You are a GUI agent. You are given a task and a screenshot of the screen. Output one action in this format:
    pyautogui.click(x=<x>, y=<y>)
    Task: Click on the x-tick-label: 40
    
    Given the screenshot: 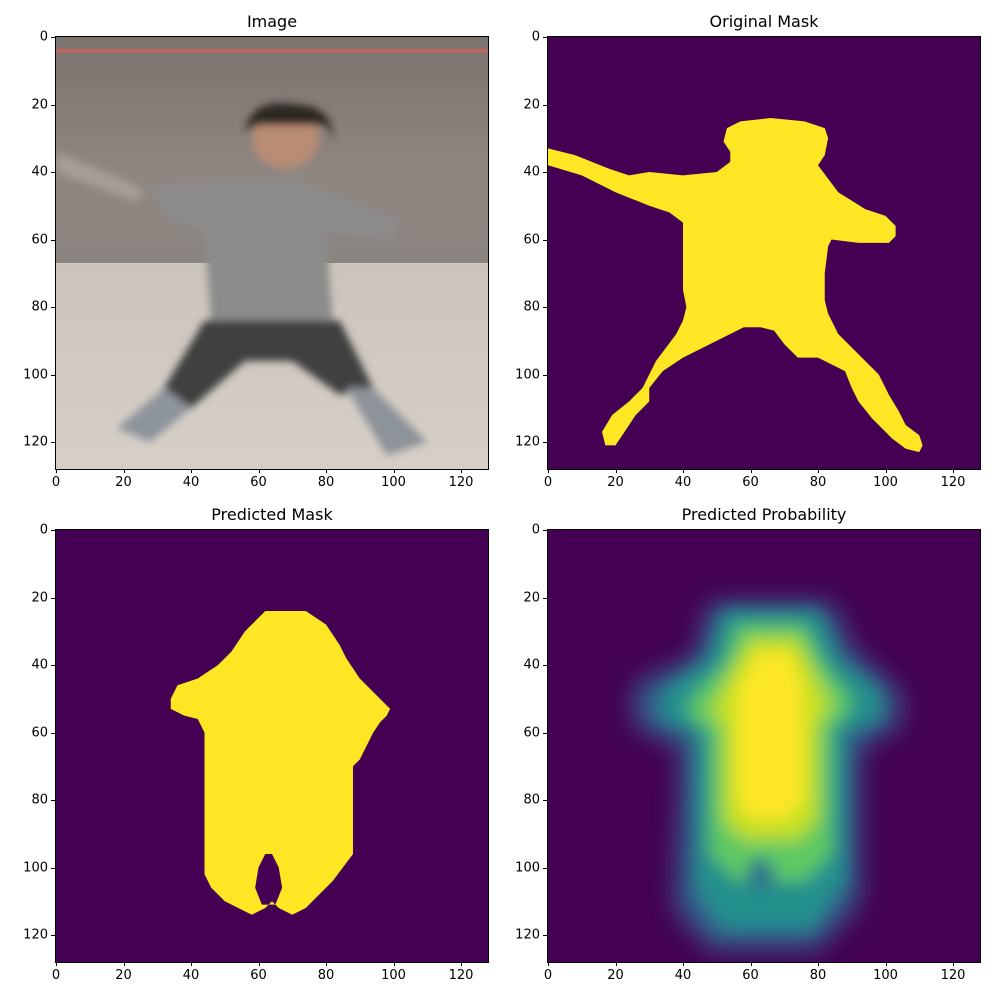 What is the action you would take?
    pyautogui.click(x=191, y=482)
    